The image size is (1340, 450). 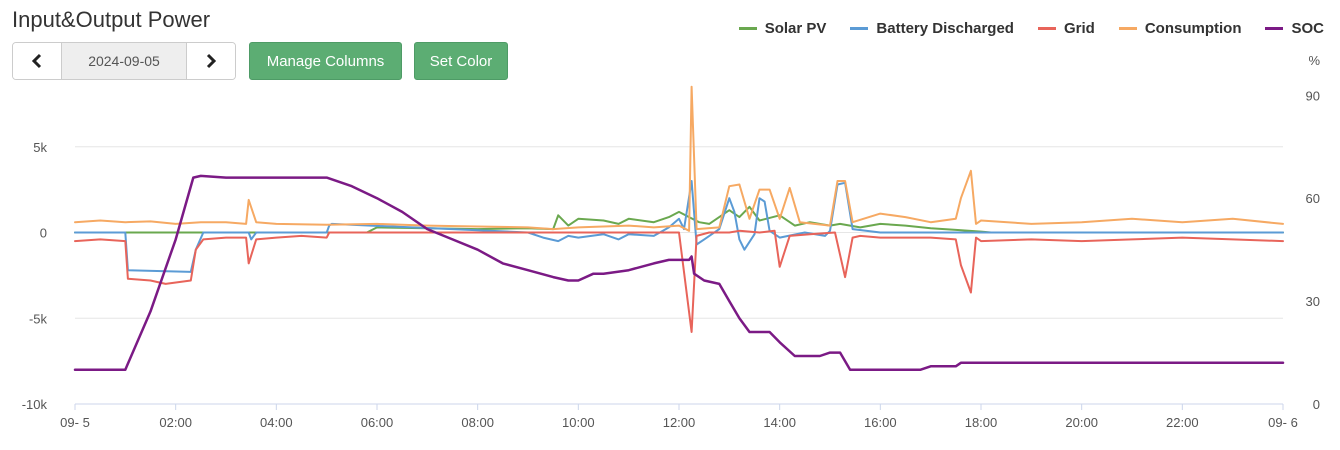 What do you see at coordinates (35, 404) in the screenshot?
I see `y-left-tick-label: -10k` at bounding box center [35, 404].